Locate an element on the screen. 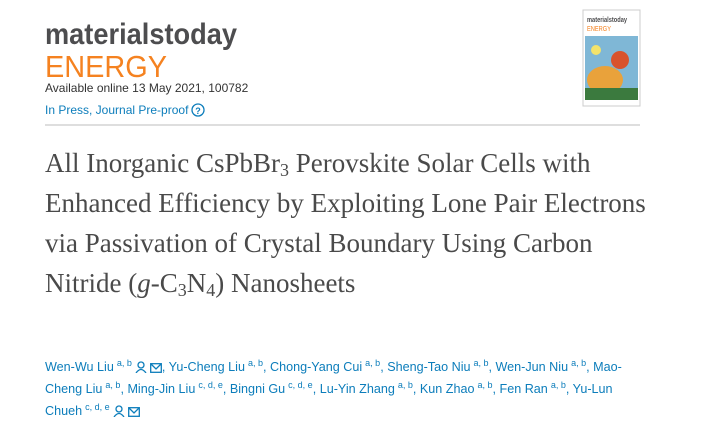  help-icon is located at coordinates (198, 110).